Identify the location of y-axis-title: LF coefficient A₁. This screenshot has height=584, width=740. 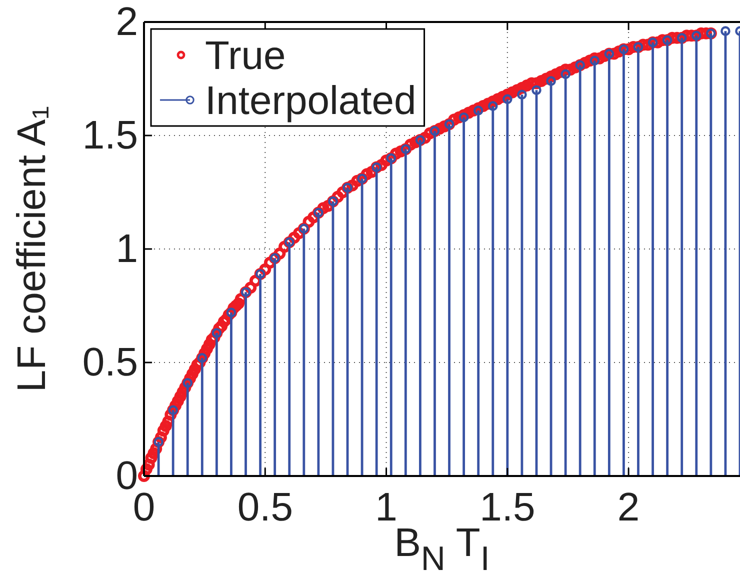
(32, 249).